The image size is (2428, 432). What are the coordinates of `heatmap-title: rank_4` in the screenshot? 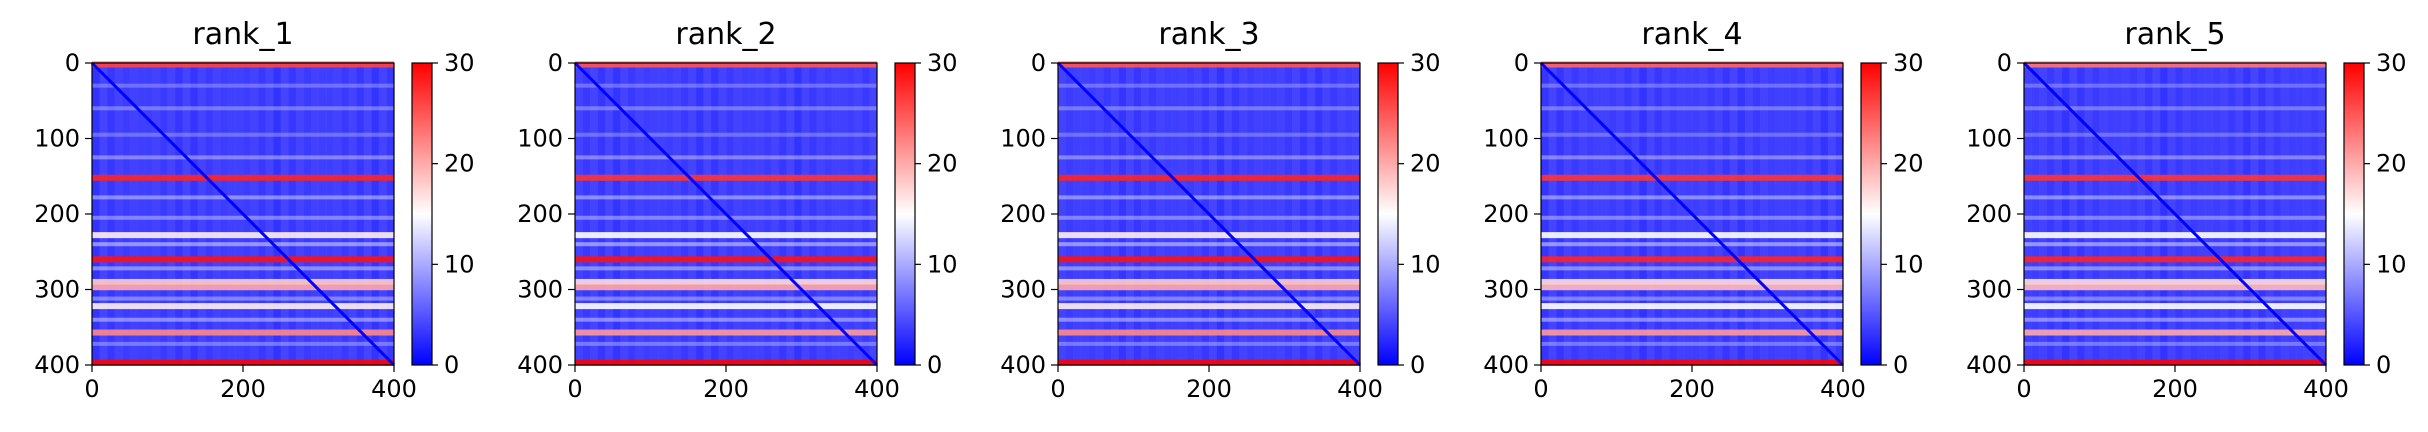 It's located at (1691, 34).